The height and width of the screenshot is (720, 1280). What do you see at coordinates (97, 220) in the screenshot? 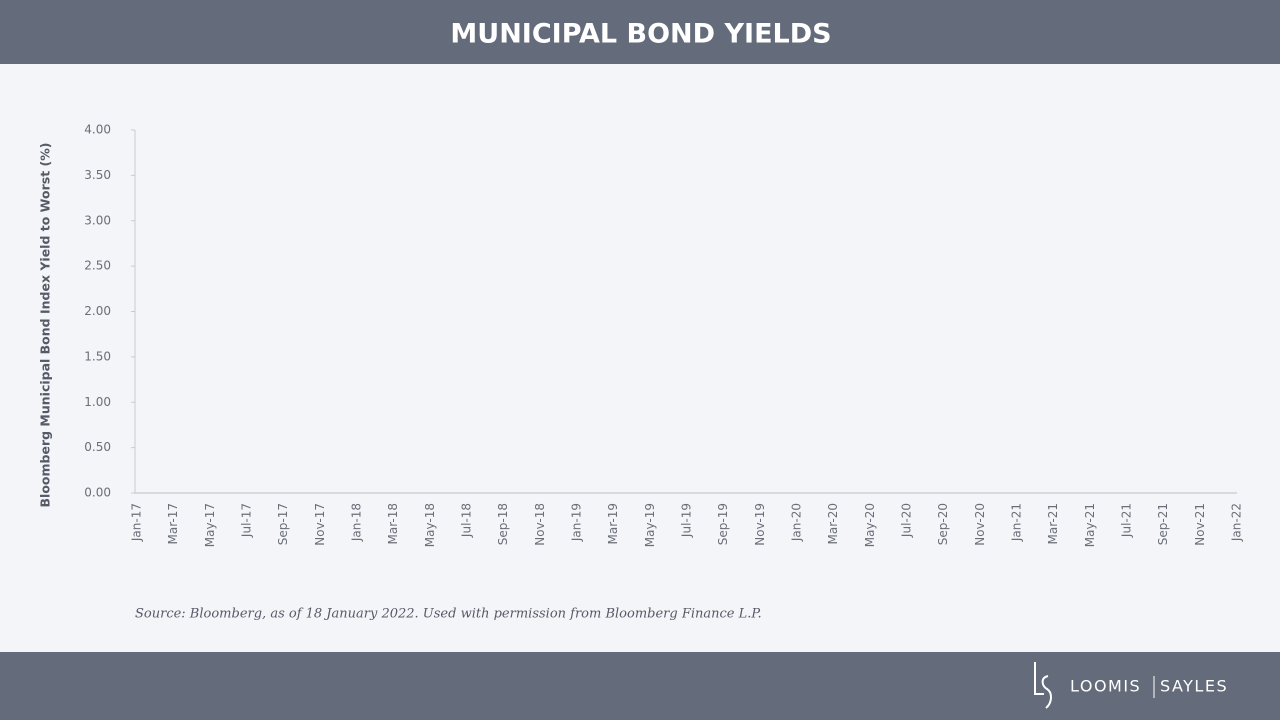
I see `y-tick-label: 3.00` at bounding box center [97, 220].